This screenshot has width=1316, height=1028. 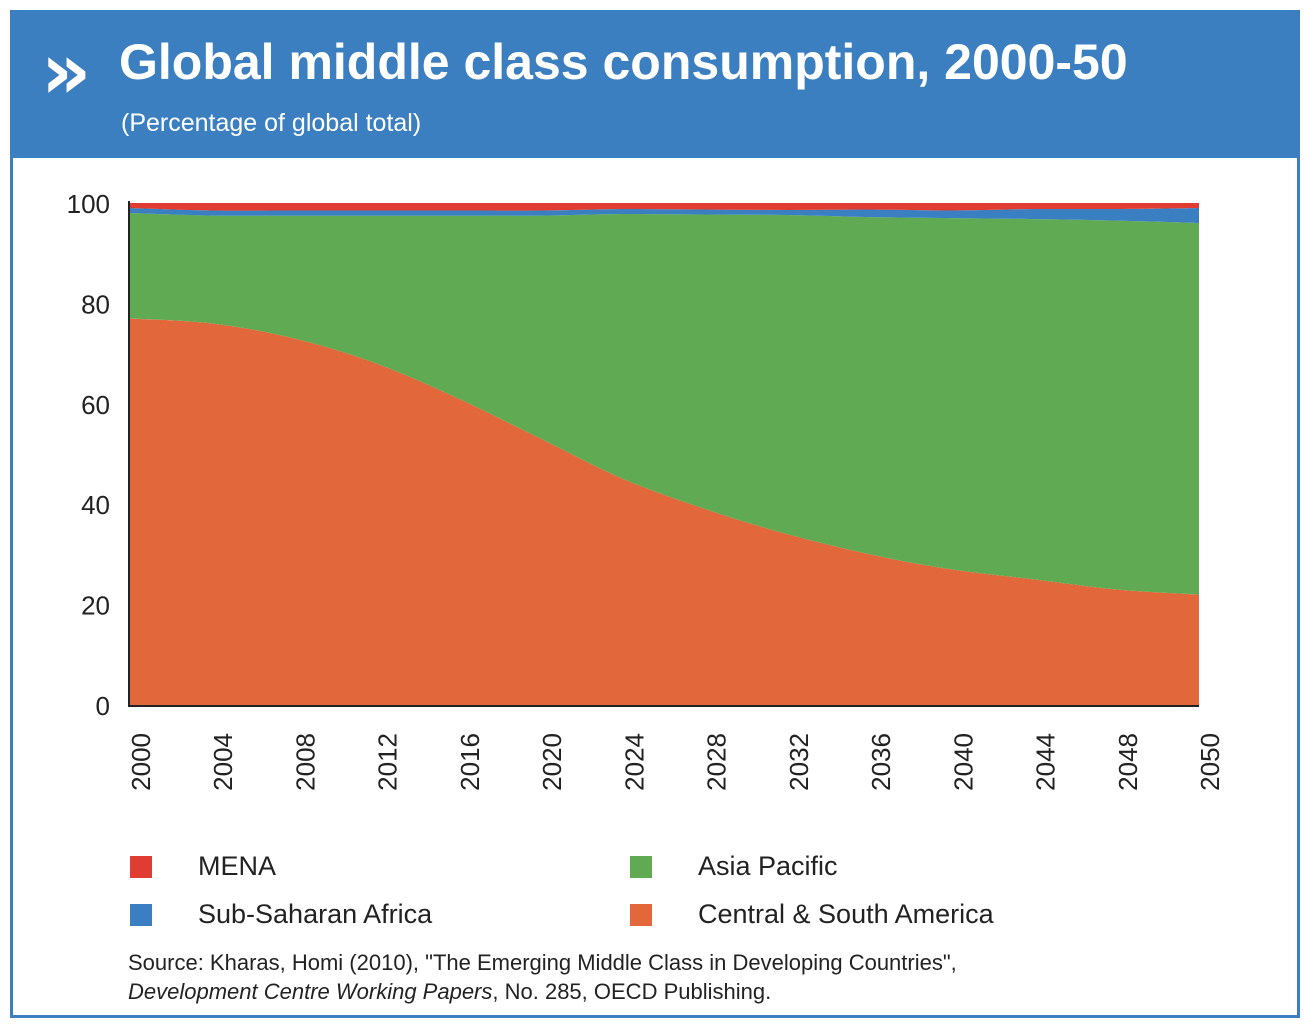 What do you see at coordinates (664, 207) in the screenshot?
I see `area-mena` at bounding box center [664, 207].